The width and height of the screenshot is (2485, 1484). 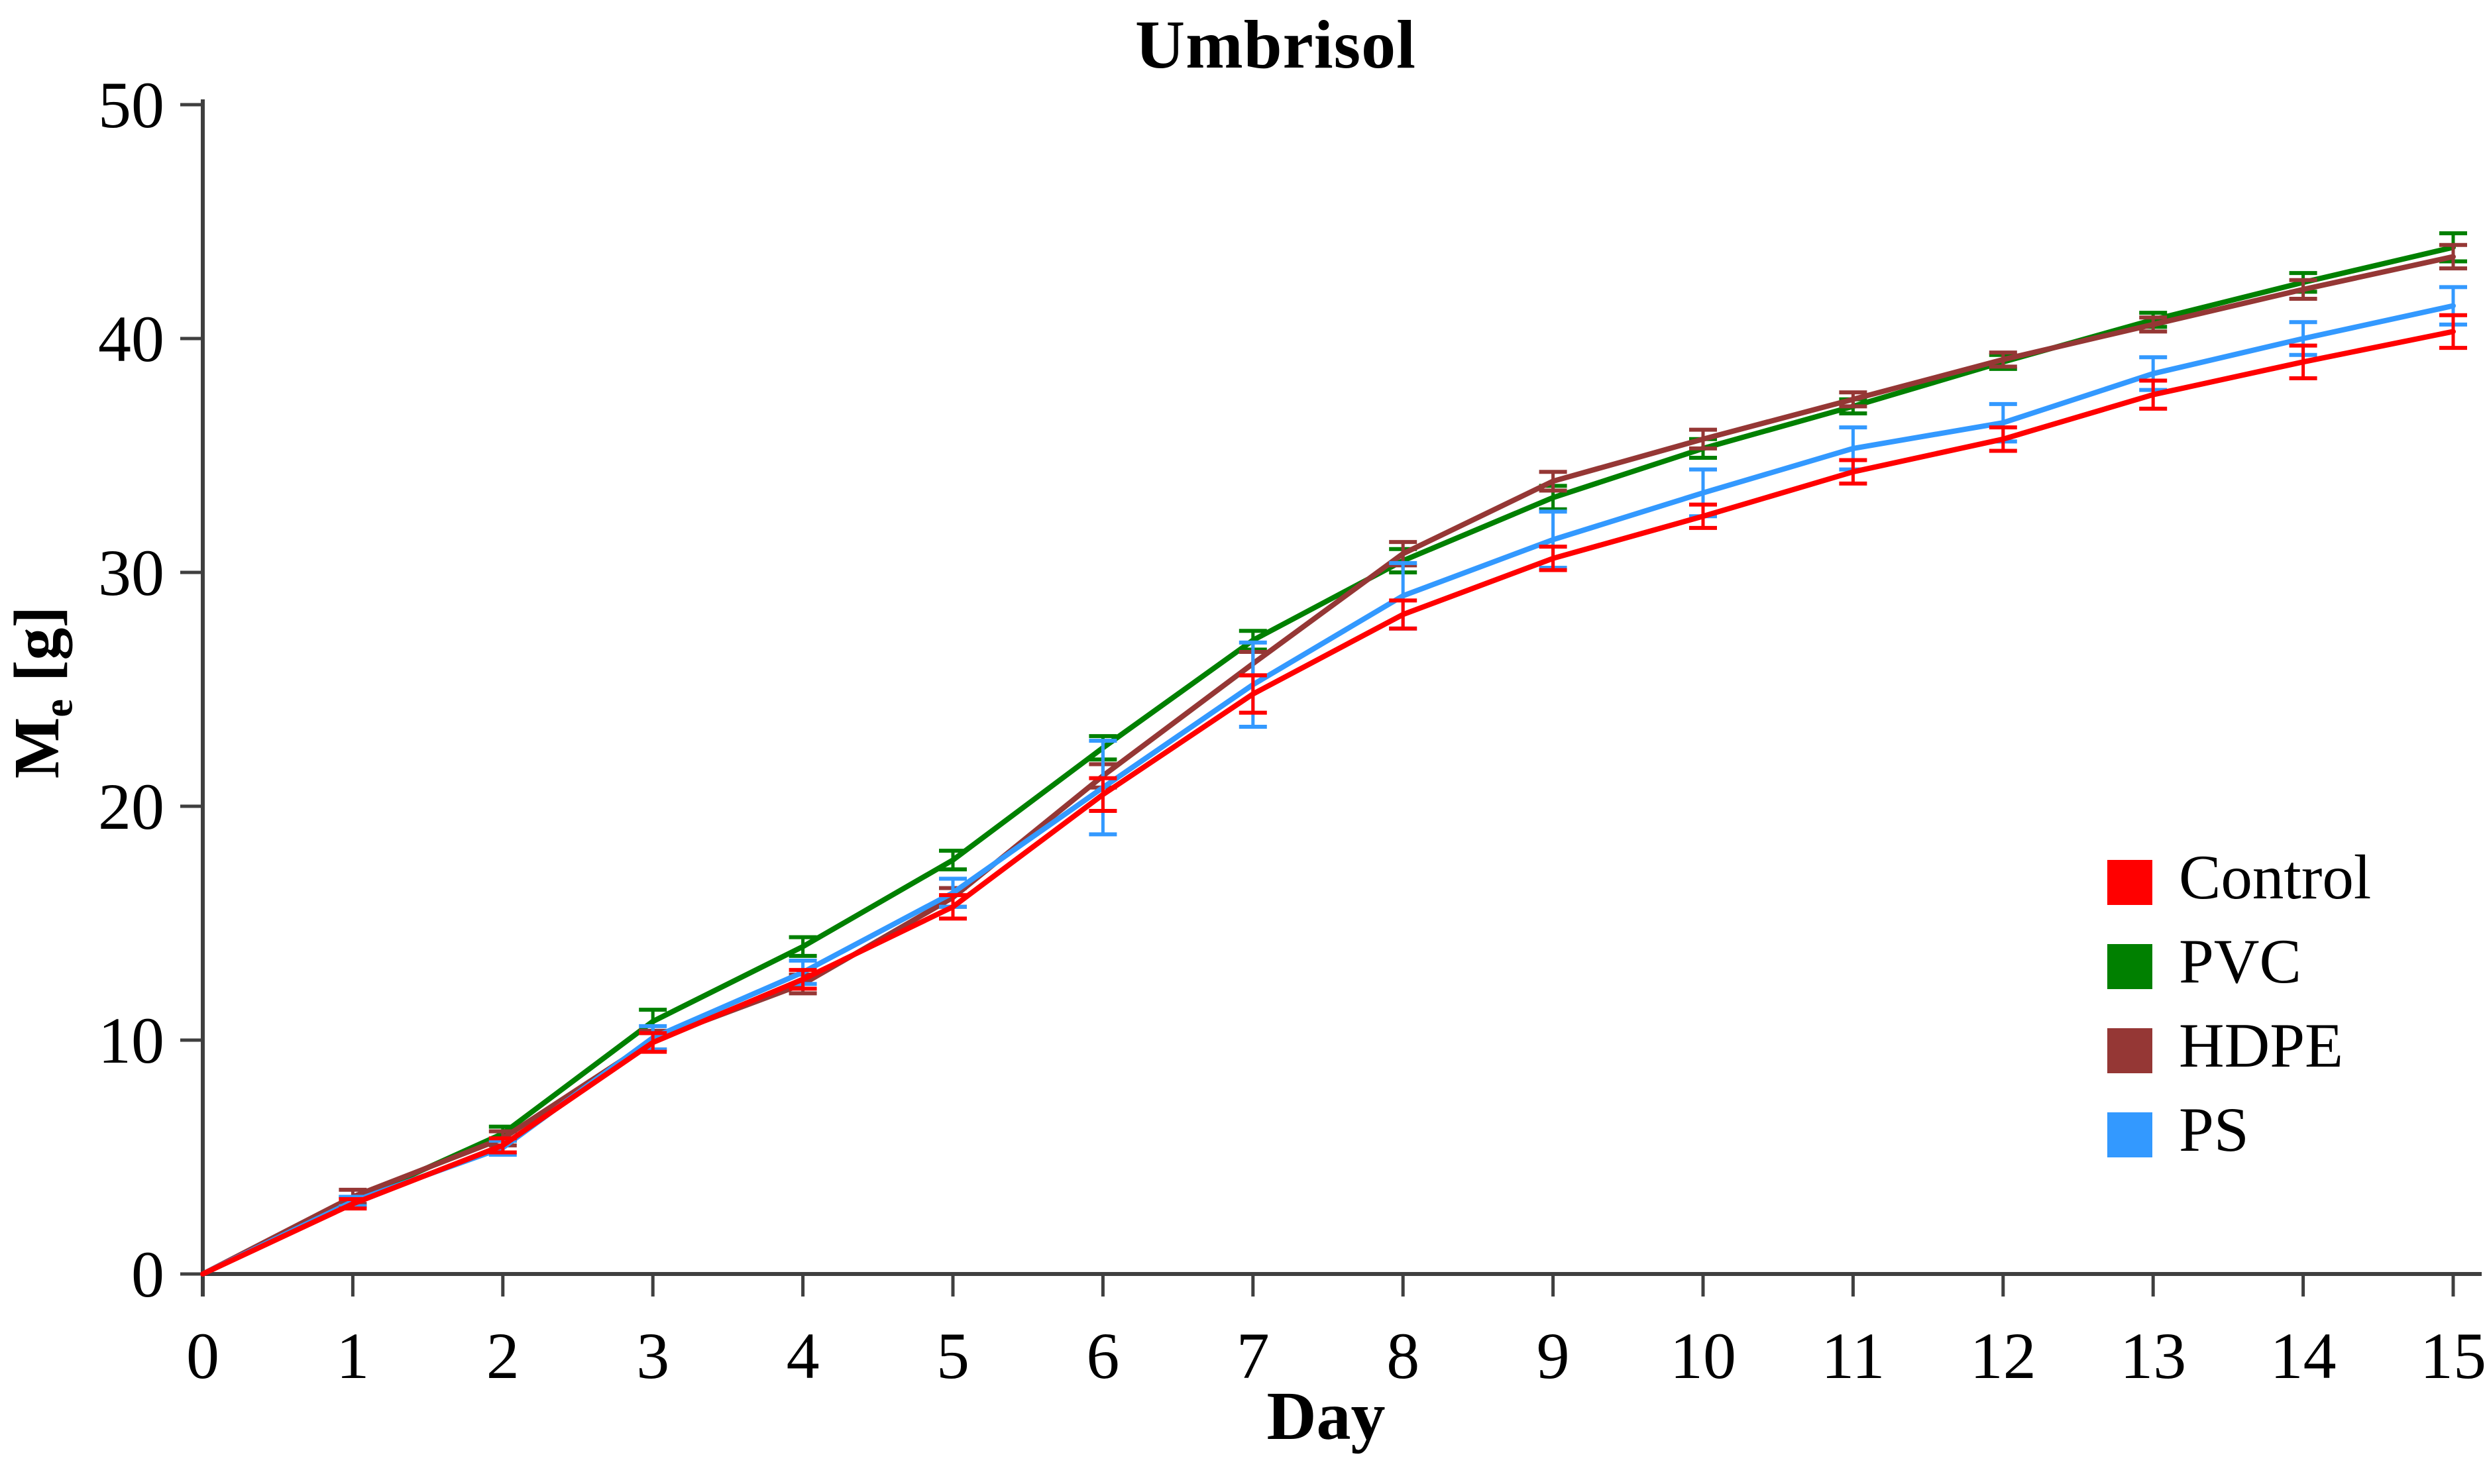 I want to click on y-tick-label: 40, so click(x=131, y=339).